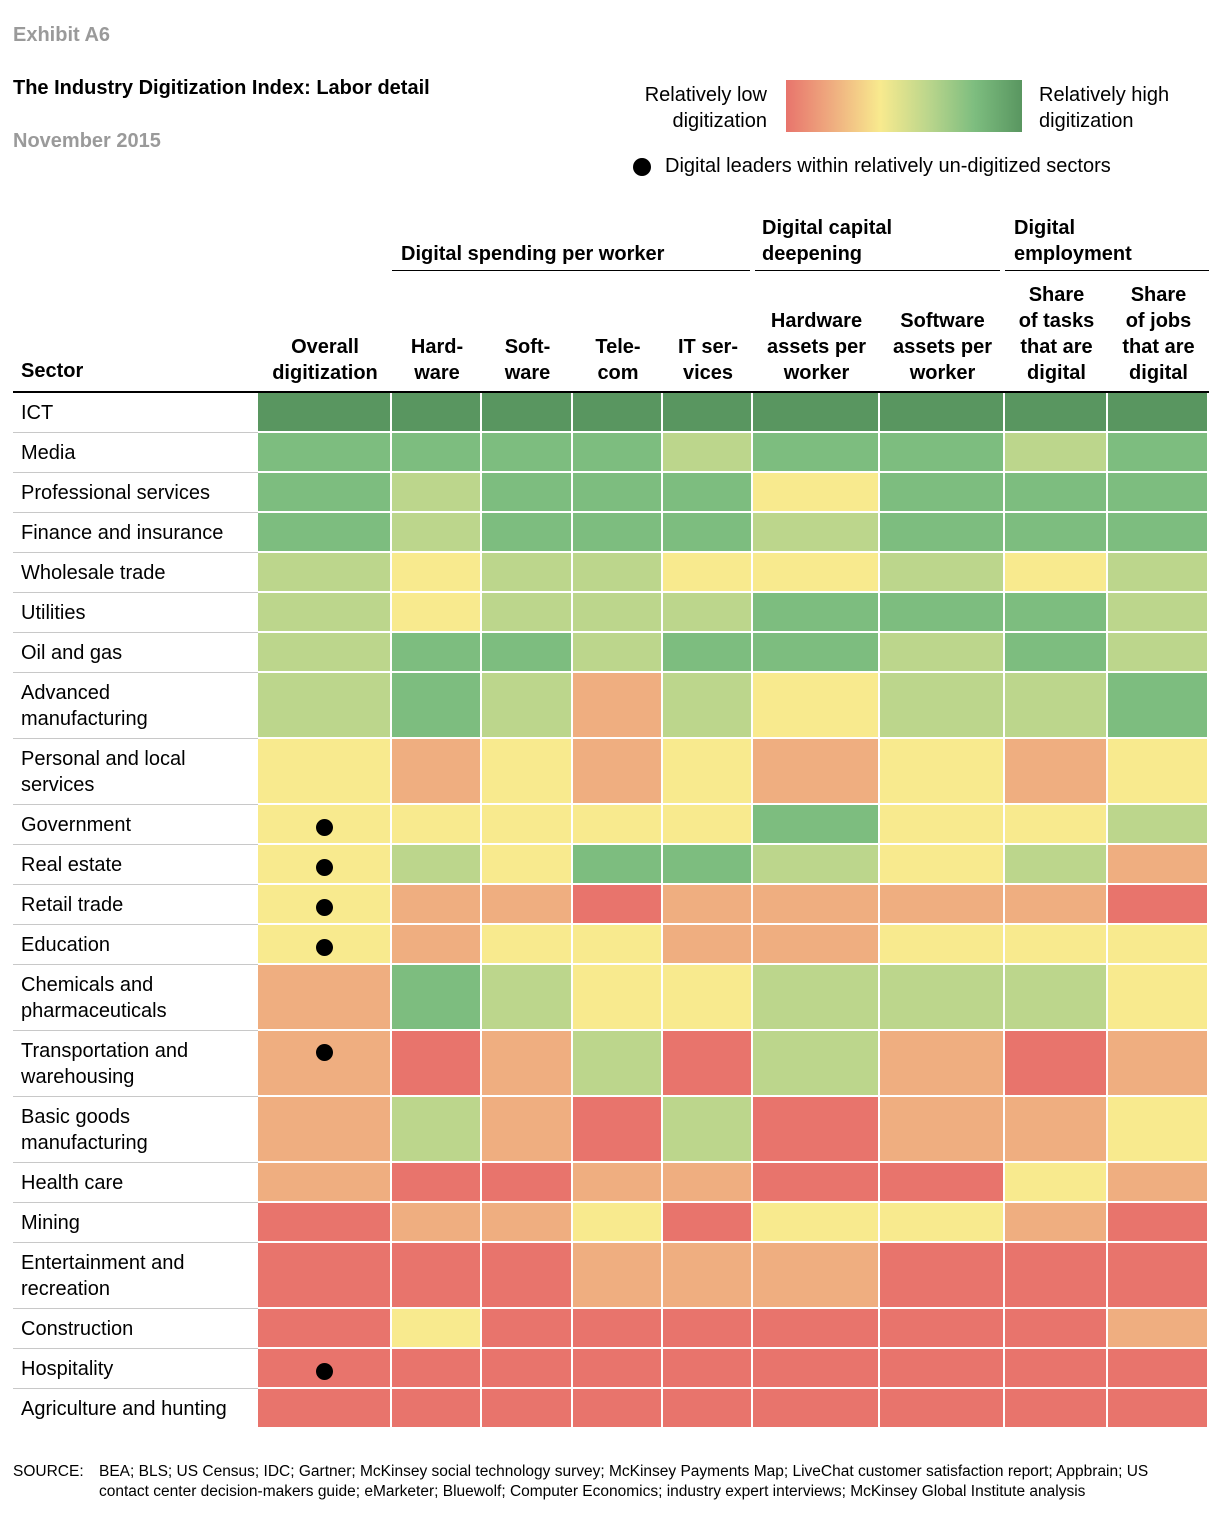 The image size is (1214, 1537). Describe the element at coordinates (719, 121) in the screenshot. I see `legend-low-line2: digitization` at that location.